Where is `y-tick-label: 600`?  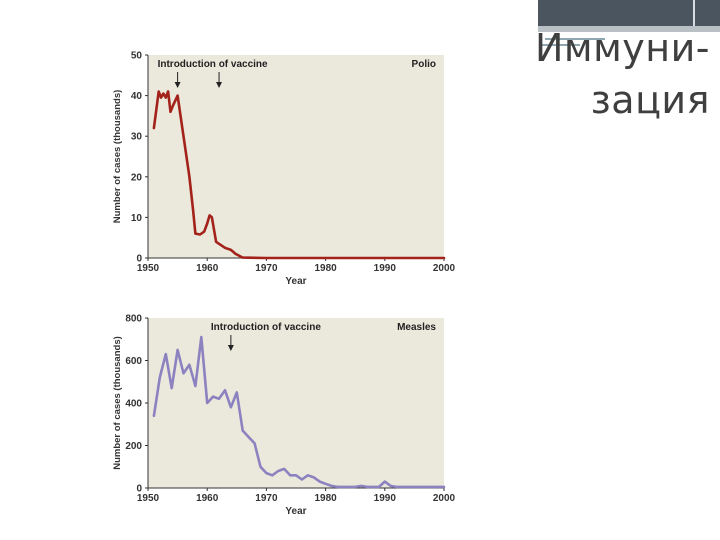
y-tick-label: 600 is located at coordinates (133, 361).